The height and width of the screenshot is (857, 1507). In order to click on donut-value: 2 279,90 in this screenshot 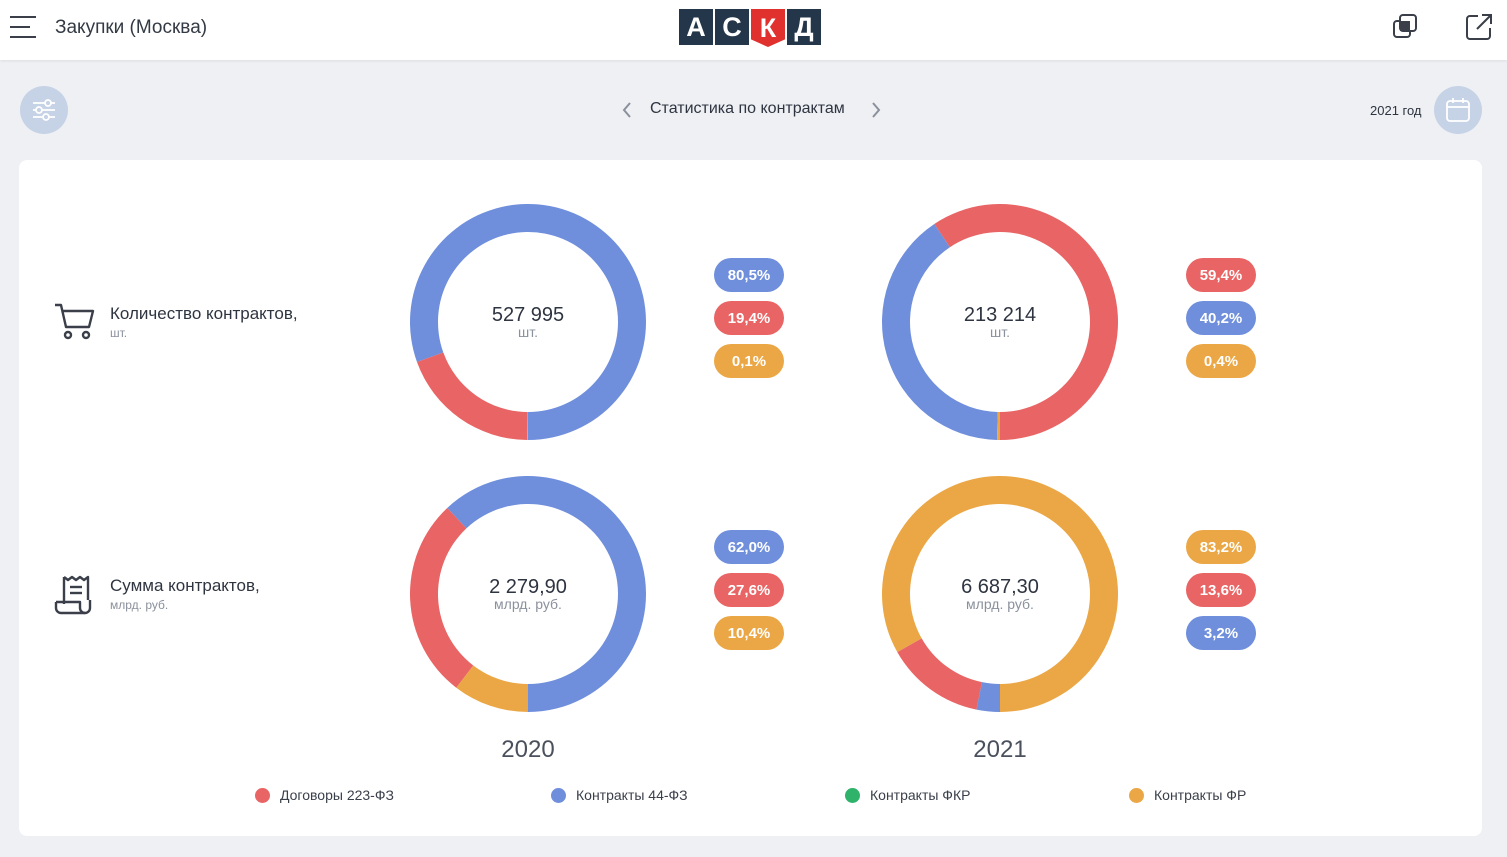, I will do `click(528, 587)`.